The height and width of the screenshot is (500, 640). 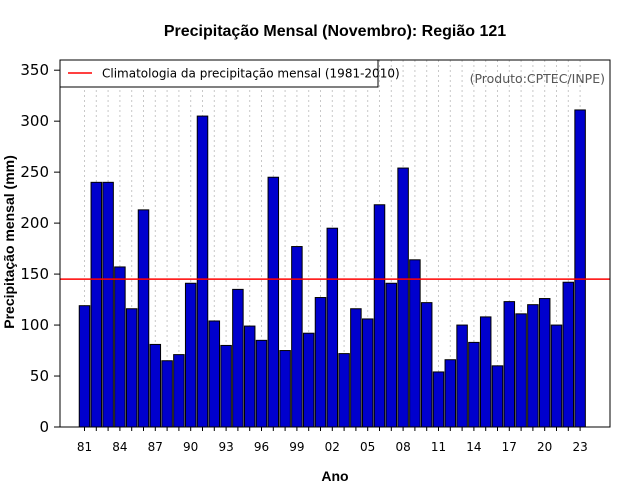 I want to click on bar-1986, so click(x=143, y=318).